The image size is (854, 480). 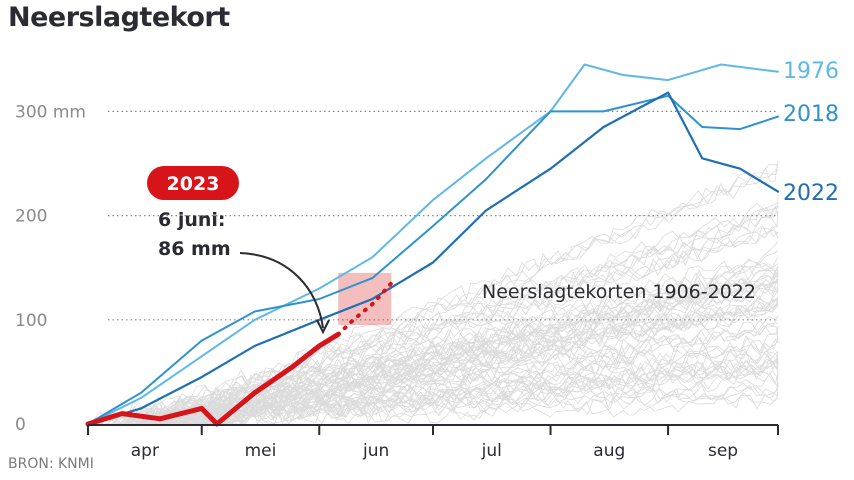 I want to click on annotation-value: 86 mm, so click(x=194, y=249).